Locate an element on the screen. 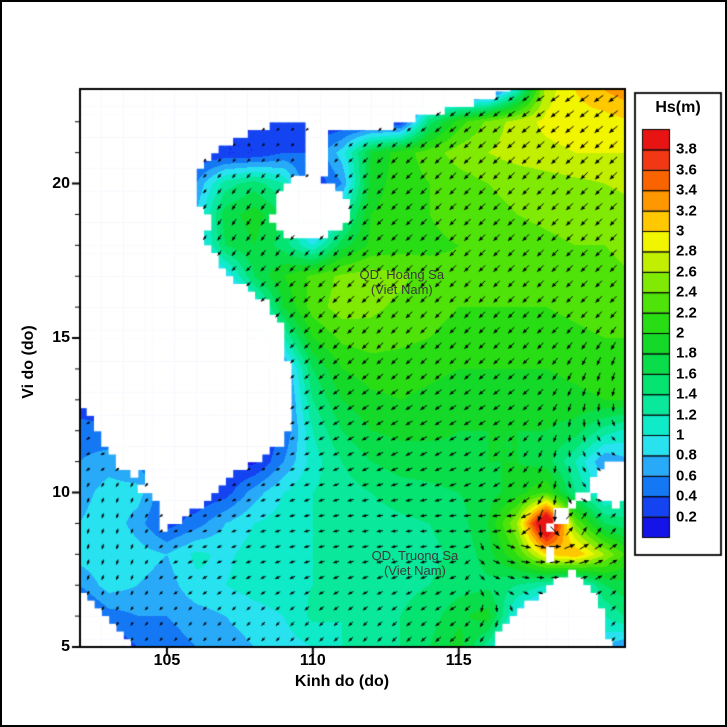 Image resolution: width=727 pixels, height=727 pixels. island-label-line1: QD. Hoang Sa is located at coordinates (402, 274).